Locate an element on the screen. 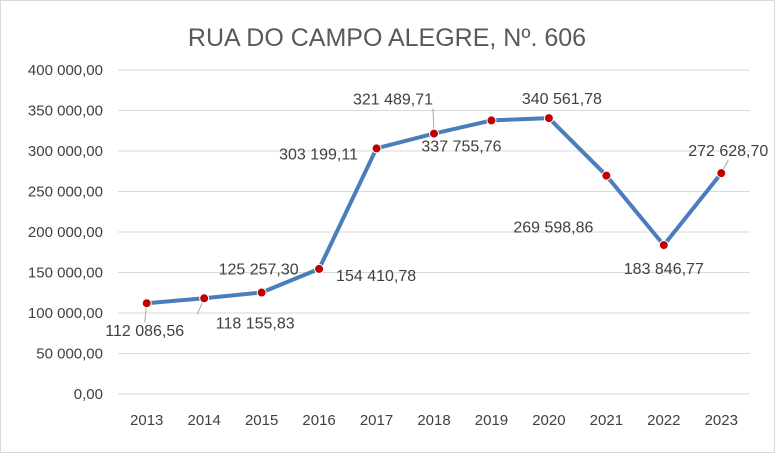  y-tick-label: 350 000,00 is located at coordinates (65, 111).